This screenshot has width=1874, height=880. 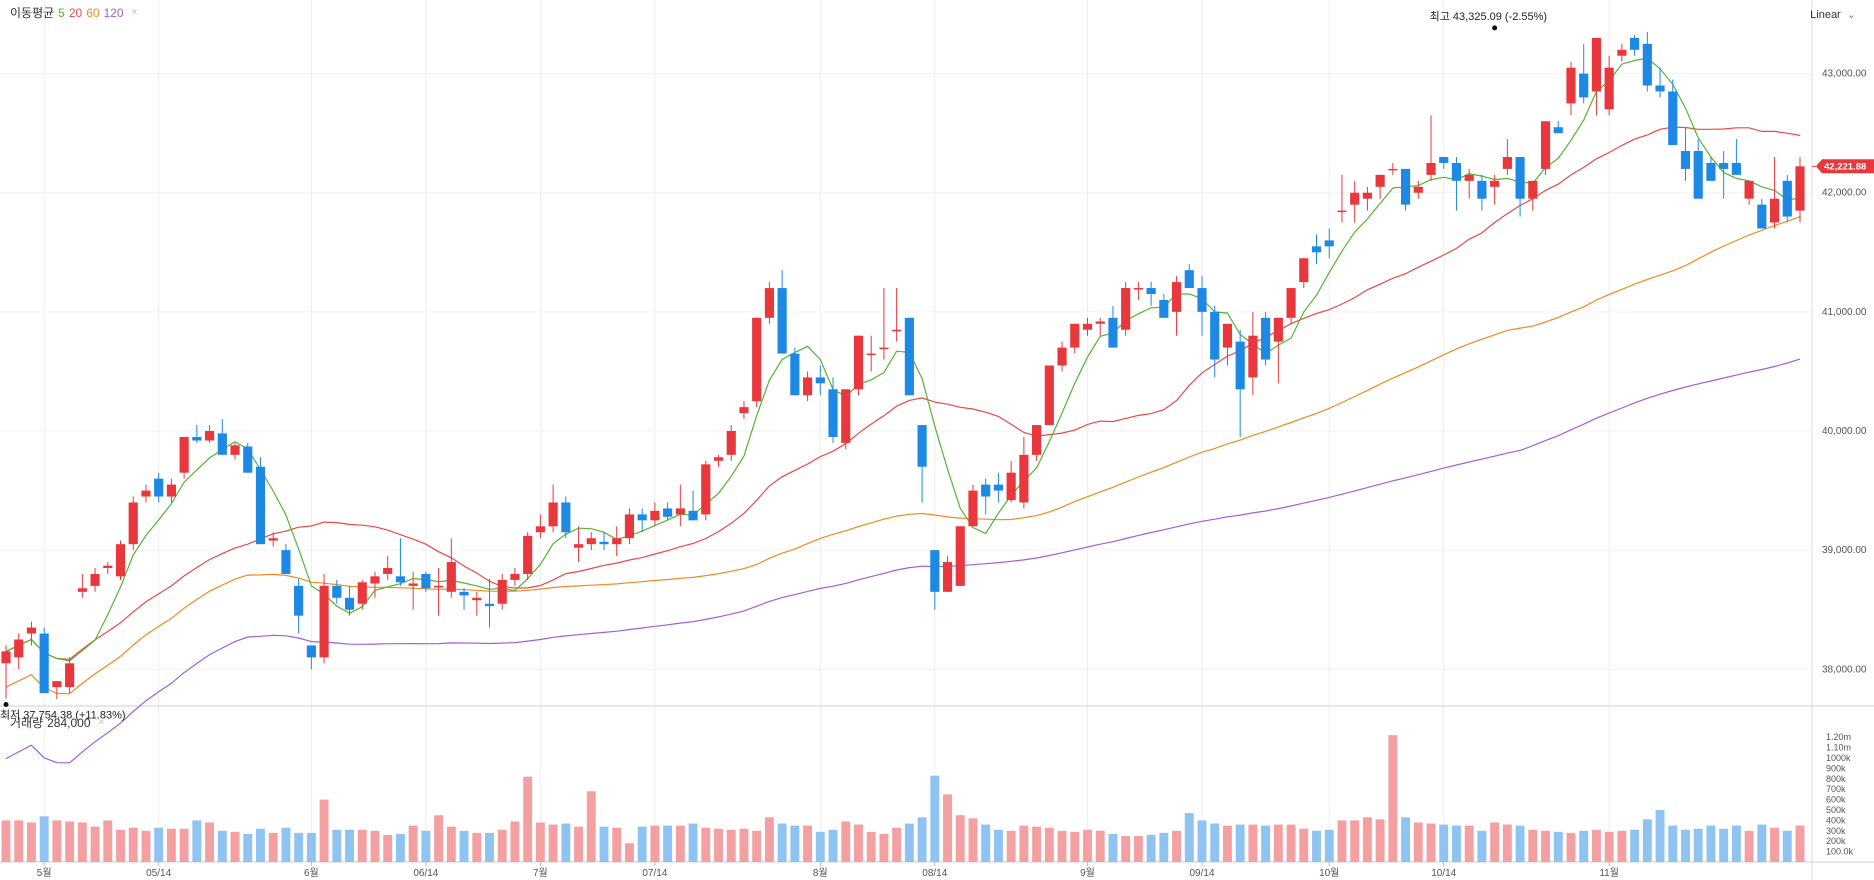 What do you see at coordinates (93, 12) in the screenshot?
I see `ma60-toggle: 60` at bounding box center [93, 12].